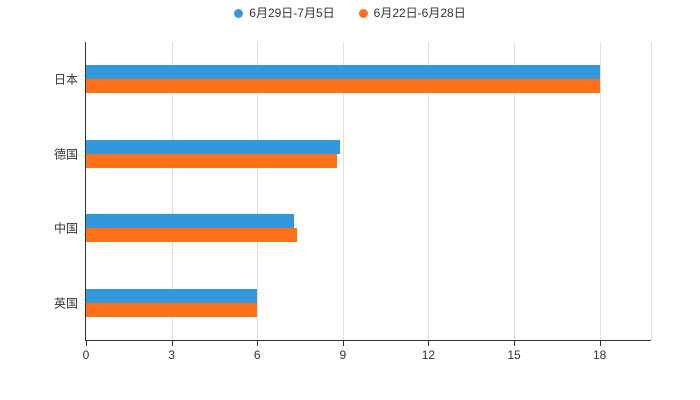 The height and width of the screenshot is (400, 700). I want to click on legend-item-series-0: 6月29日-7月5日, so click(284, 13).